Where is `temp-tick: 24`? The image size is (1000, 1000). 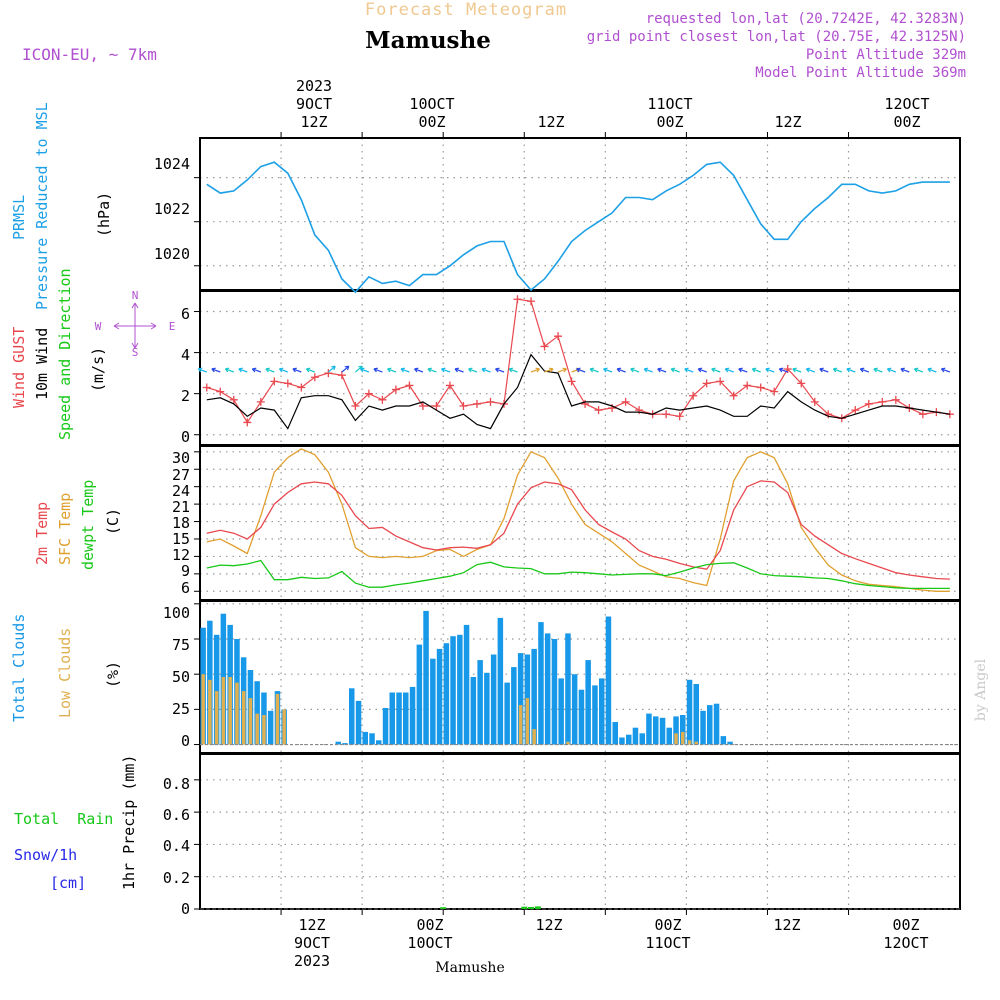 temp-tick: 24 is located at coordinates (181, 491).